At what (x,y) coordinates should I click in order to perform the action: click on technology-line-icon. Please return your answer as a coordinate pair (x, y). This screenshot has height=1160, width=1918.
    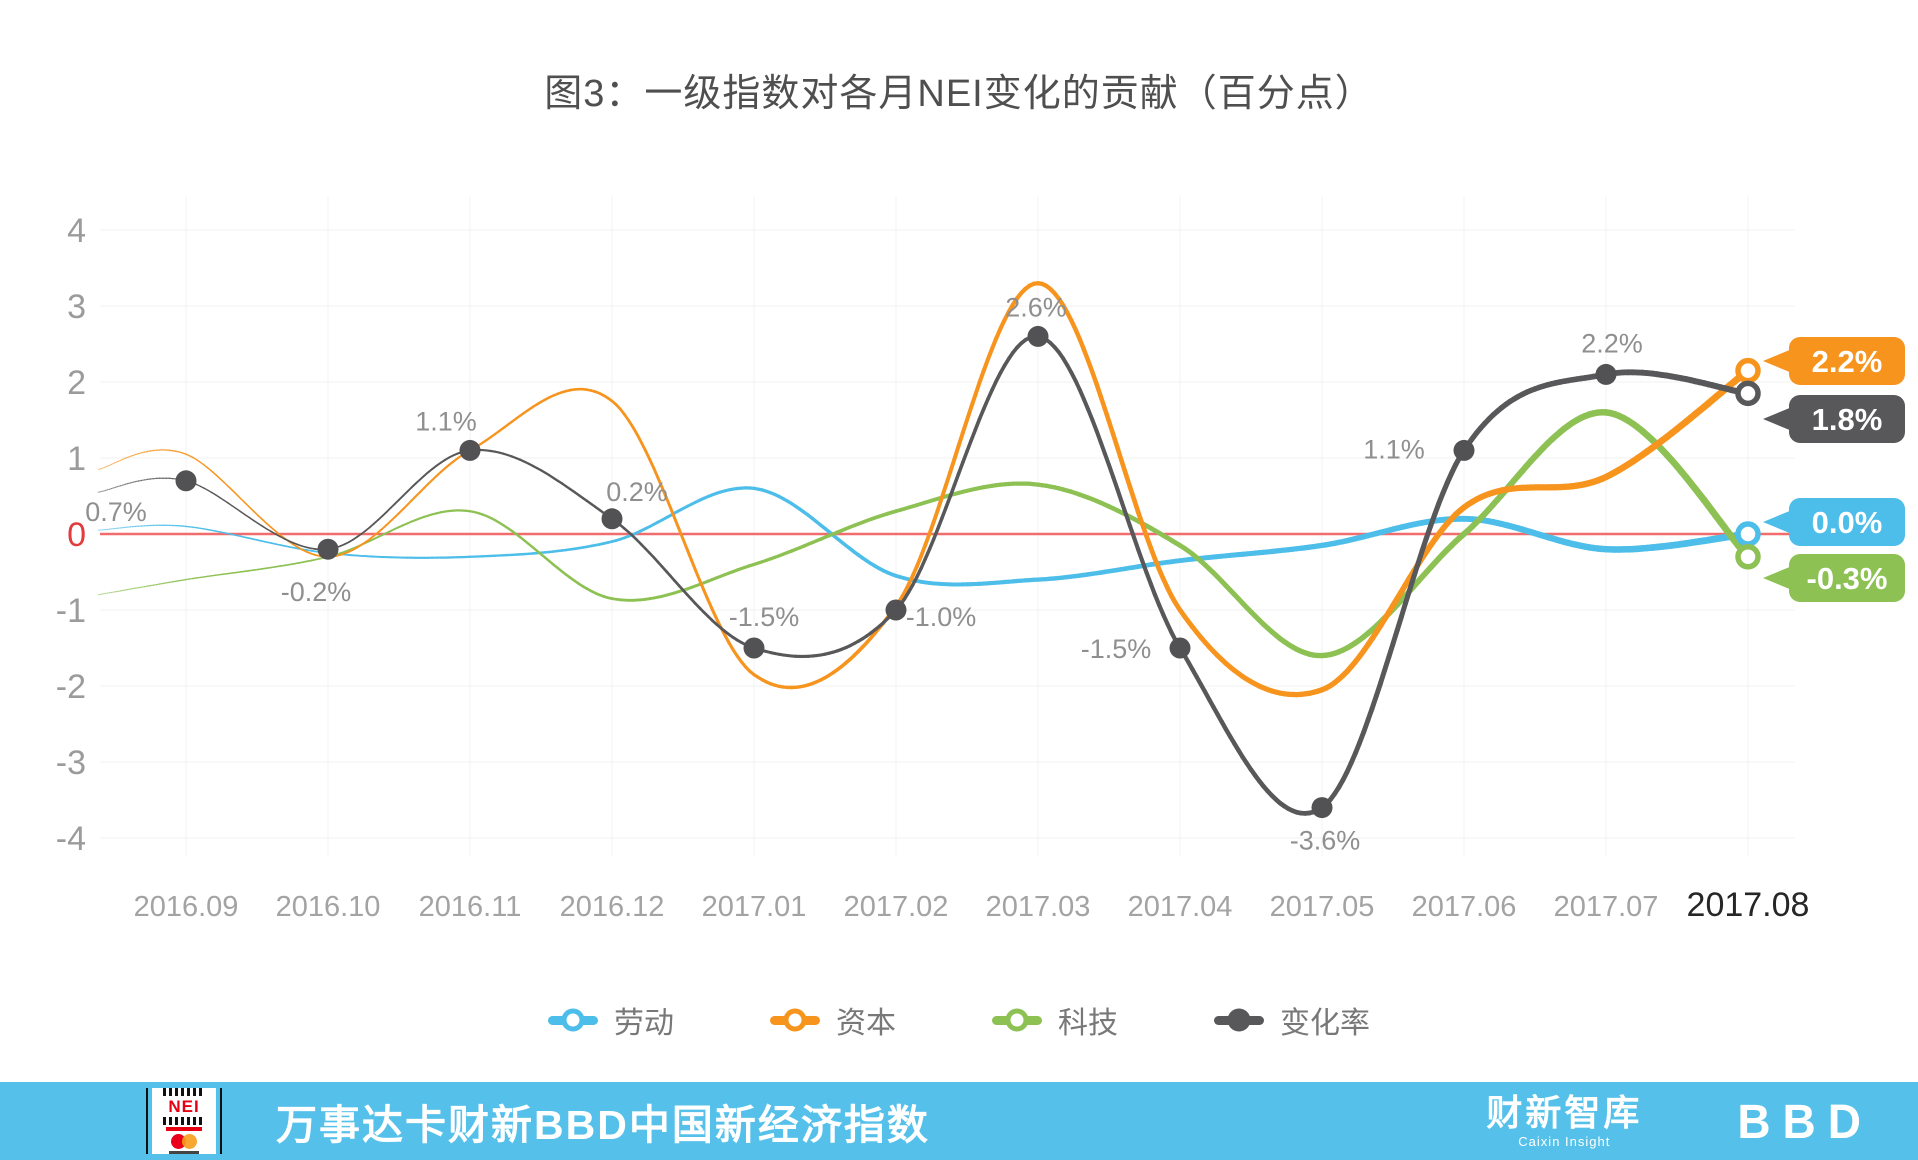
    Looking at the image, I should click on (1017, 1020).